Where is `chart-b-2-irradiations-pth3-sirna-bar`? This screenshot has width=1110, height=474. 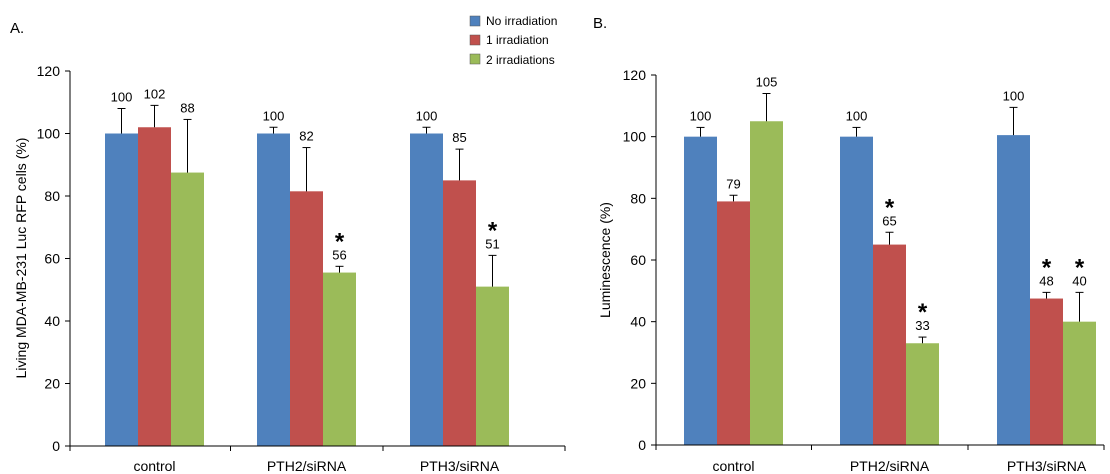
chart-b-2-irradiations-pth3-sirna-bar is located at coordinates (1079, 383).